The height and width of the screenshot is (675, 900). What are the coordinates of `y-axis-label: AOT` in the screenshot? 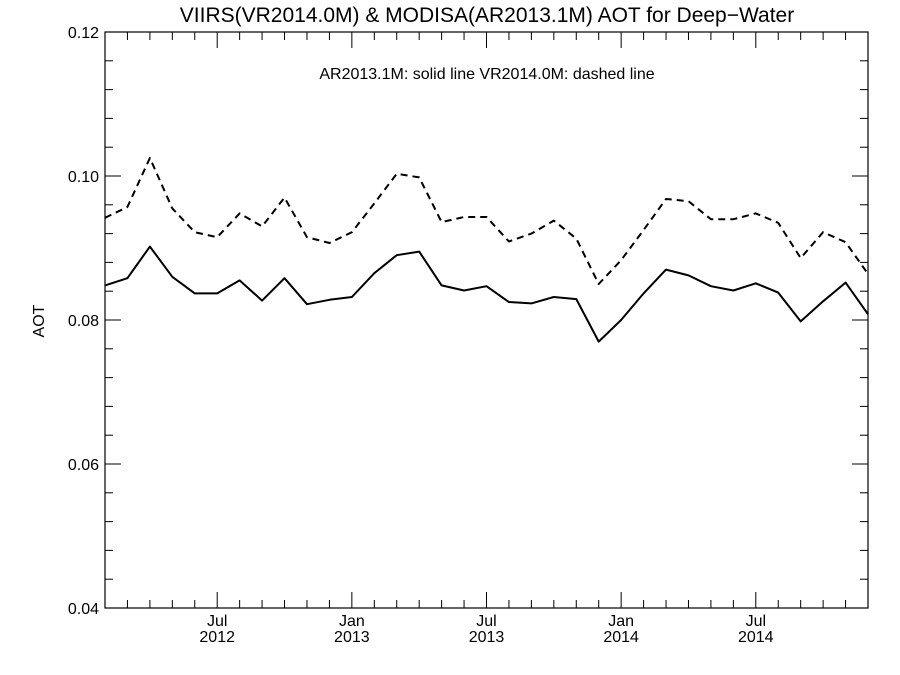 It's located at (39, 320).